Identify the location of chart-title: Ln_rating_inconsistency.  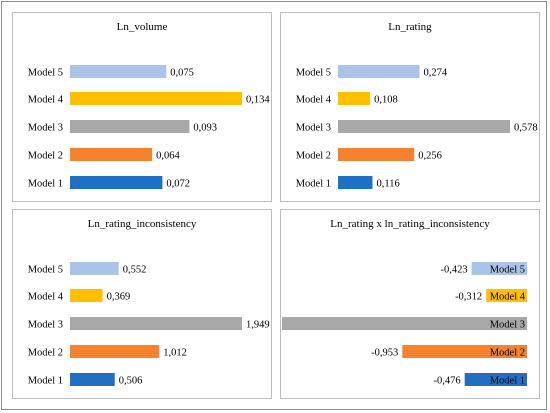
(142, 224).